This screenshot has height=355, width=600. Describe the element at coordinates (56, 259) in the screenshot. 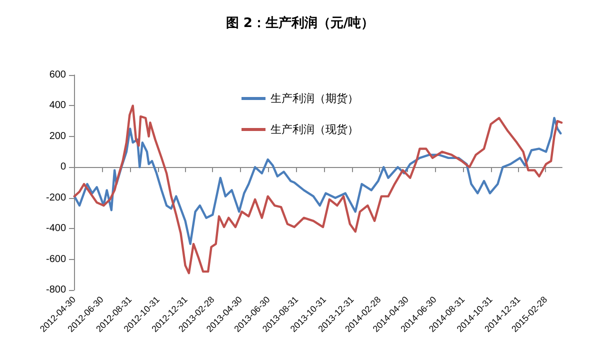

I see `y-tick-label: -600` at that location.